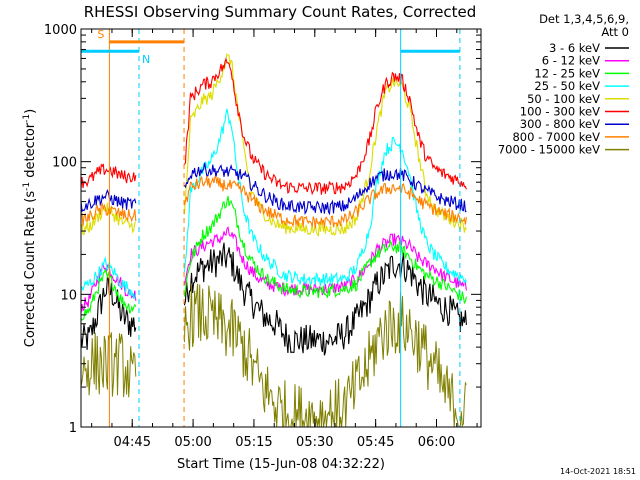  Describe the element at coordinates (598, 471) in the screenshot. I see `footer-date: 14-Oct-2021 18:51` at that location.